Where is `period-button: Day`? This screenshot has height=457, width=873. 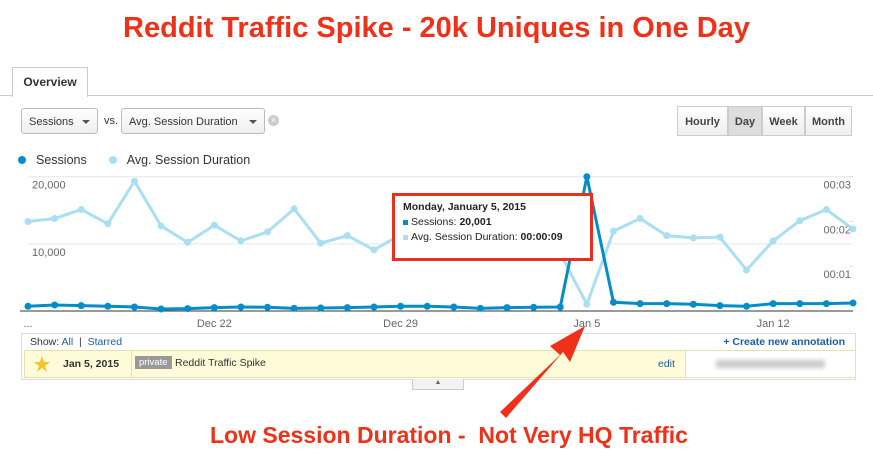
period-button: Day is located at coordinates (745, 121).